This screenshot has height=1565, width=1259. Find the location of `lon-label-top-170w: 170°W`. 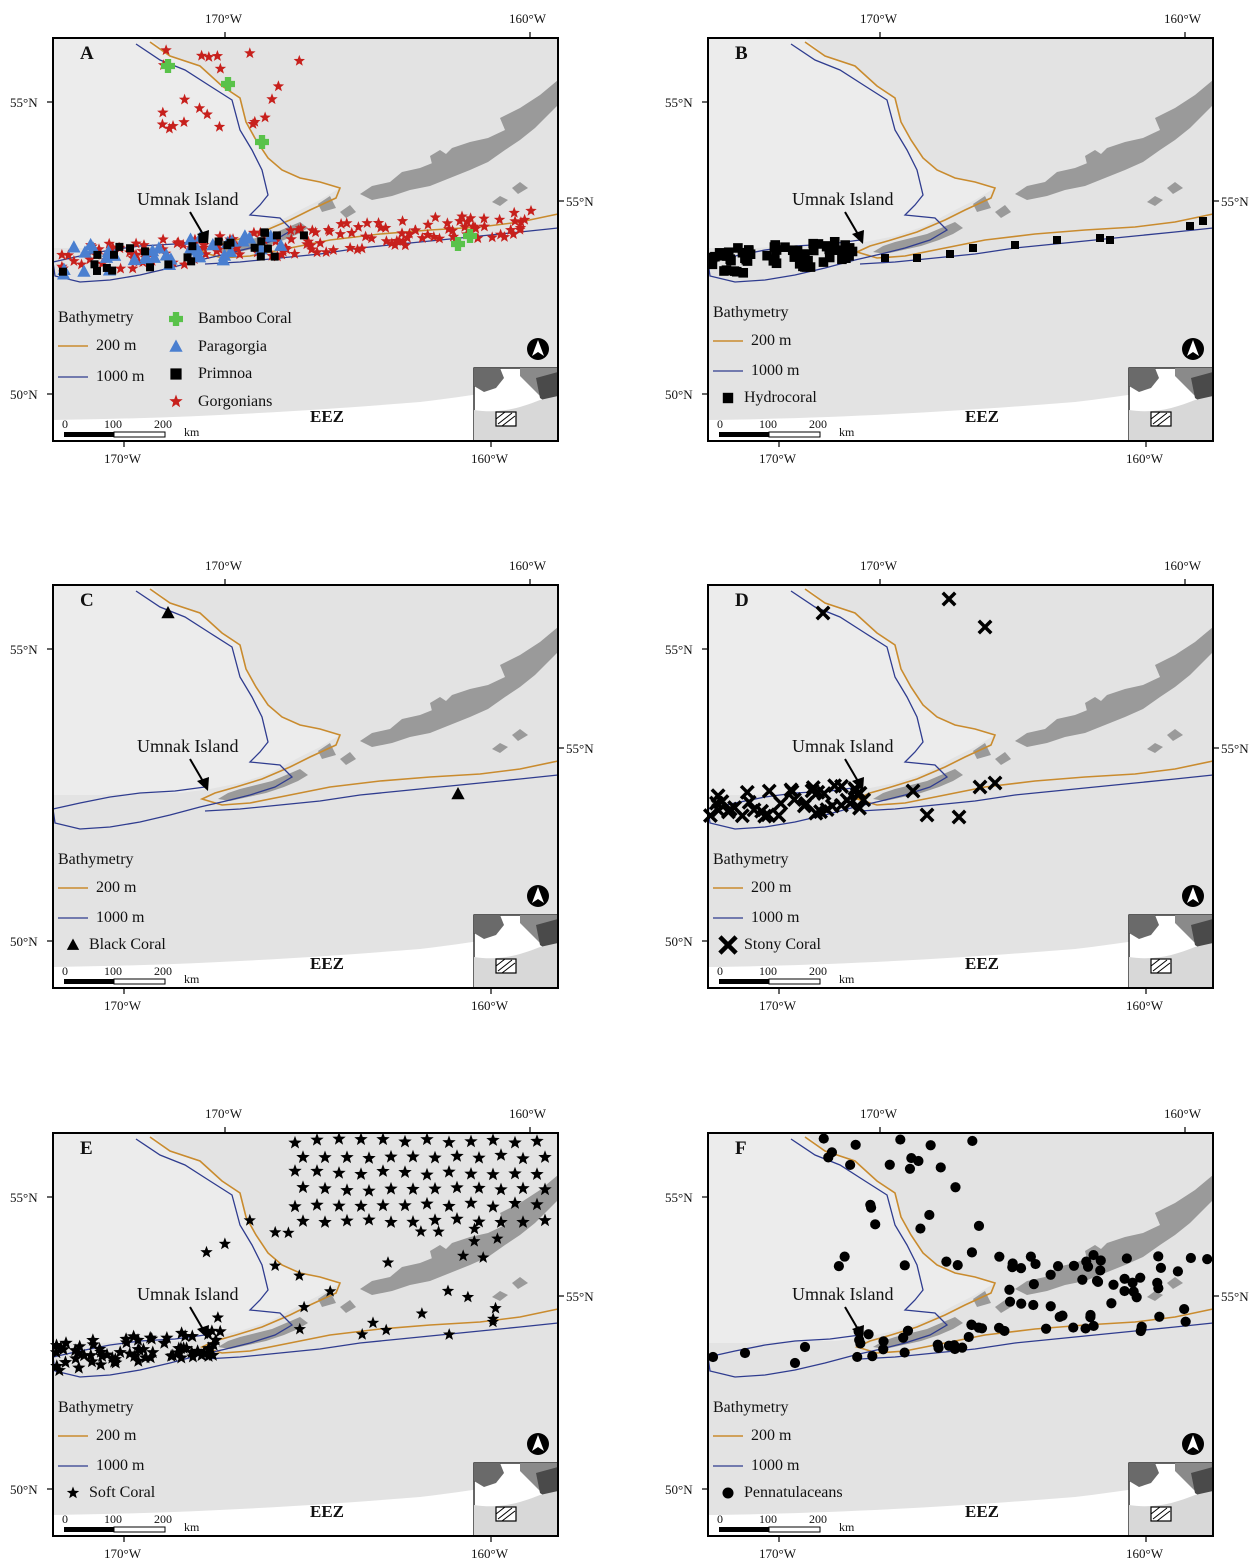

lon-label-top-170w: 170°W is located at coordinates (223, 1113).